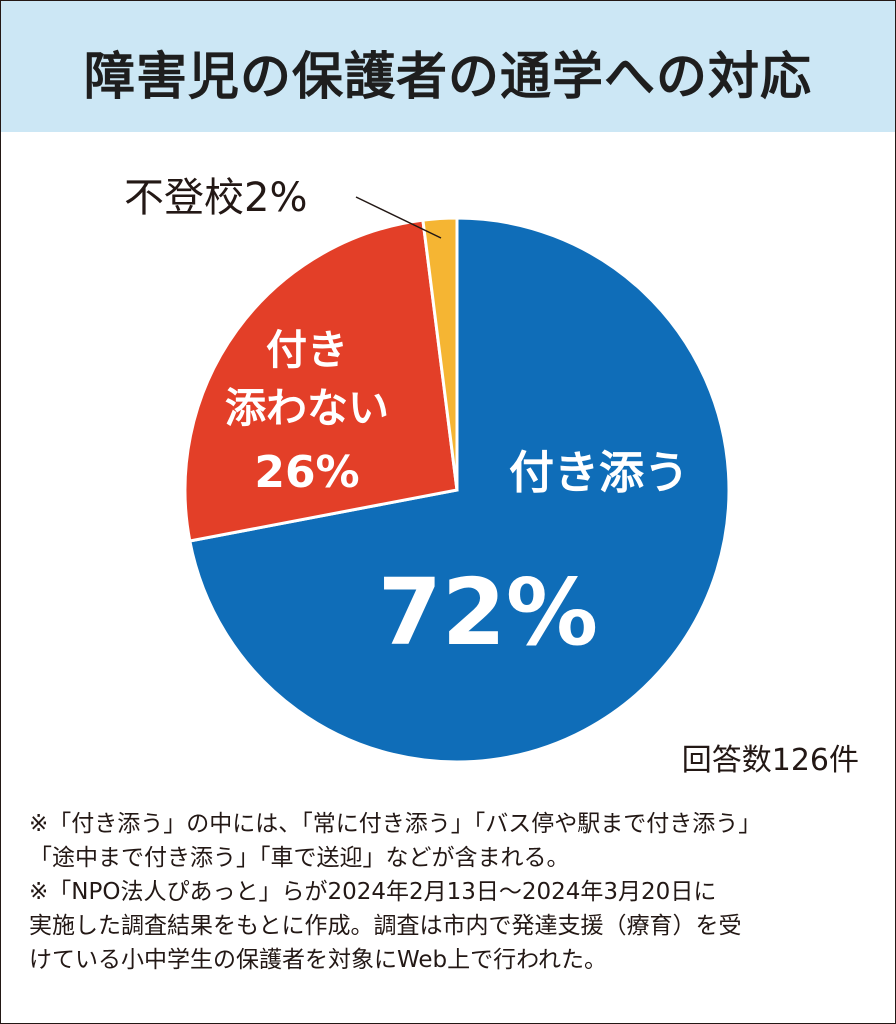 The height and width of the screenshot is (1024, 896). What do you see at coordinates (599, 472) in the screenshot?
I see `slice-label-attend: 付き添う` at bounding box center [599, 472].